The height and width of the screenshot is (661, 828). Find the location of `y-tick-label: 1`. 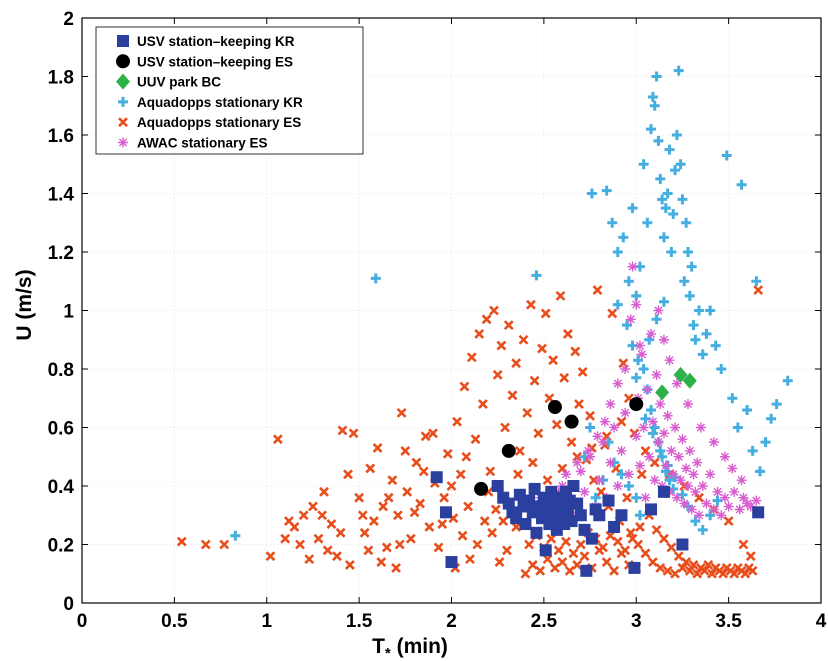

y-tick-label: 1 is located at coordinates (68, 312).